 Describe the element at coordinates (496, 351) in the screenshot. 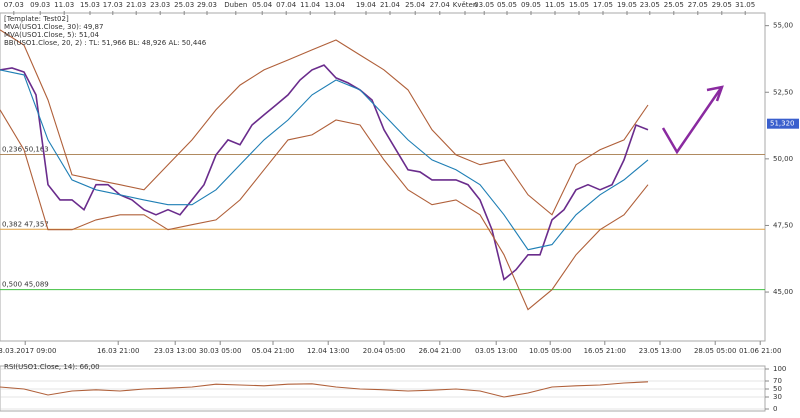

I see `x-tick-label: 03.05 13:00` at that location.